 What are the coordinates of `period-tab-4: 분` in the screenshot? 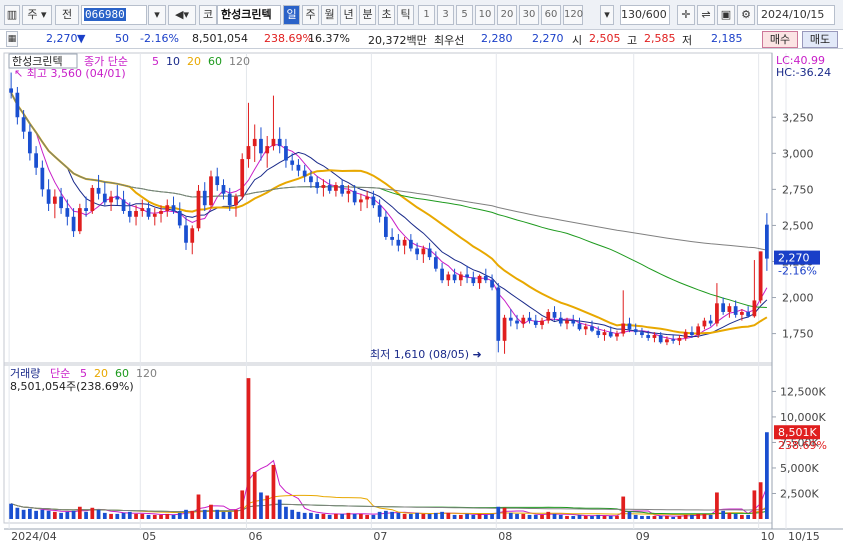 It's located at (367, 15).